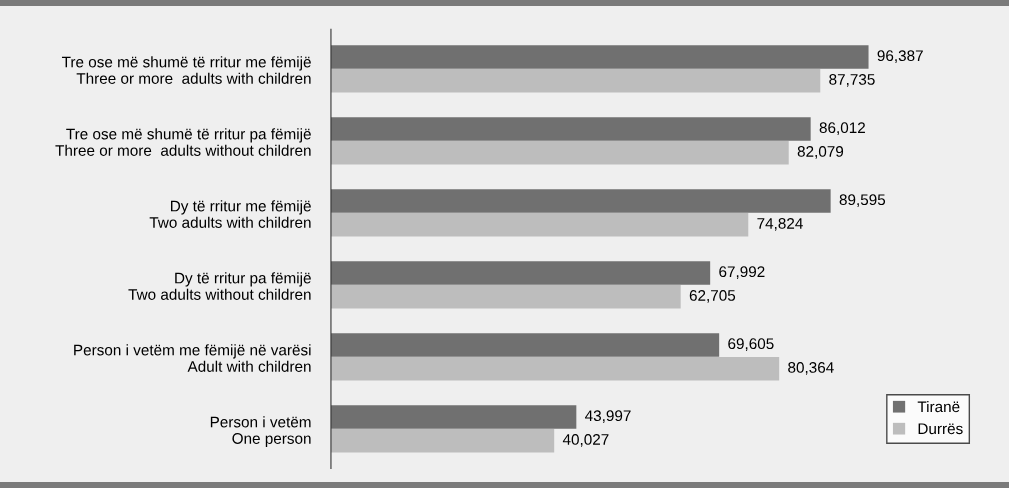  Describe the element at coordinates (608, 416) in the screenshot. I see `data-label: 43,997` at that location.